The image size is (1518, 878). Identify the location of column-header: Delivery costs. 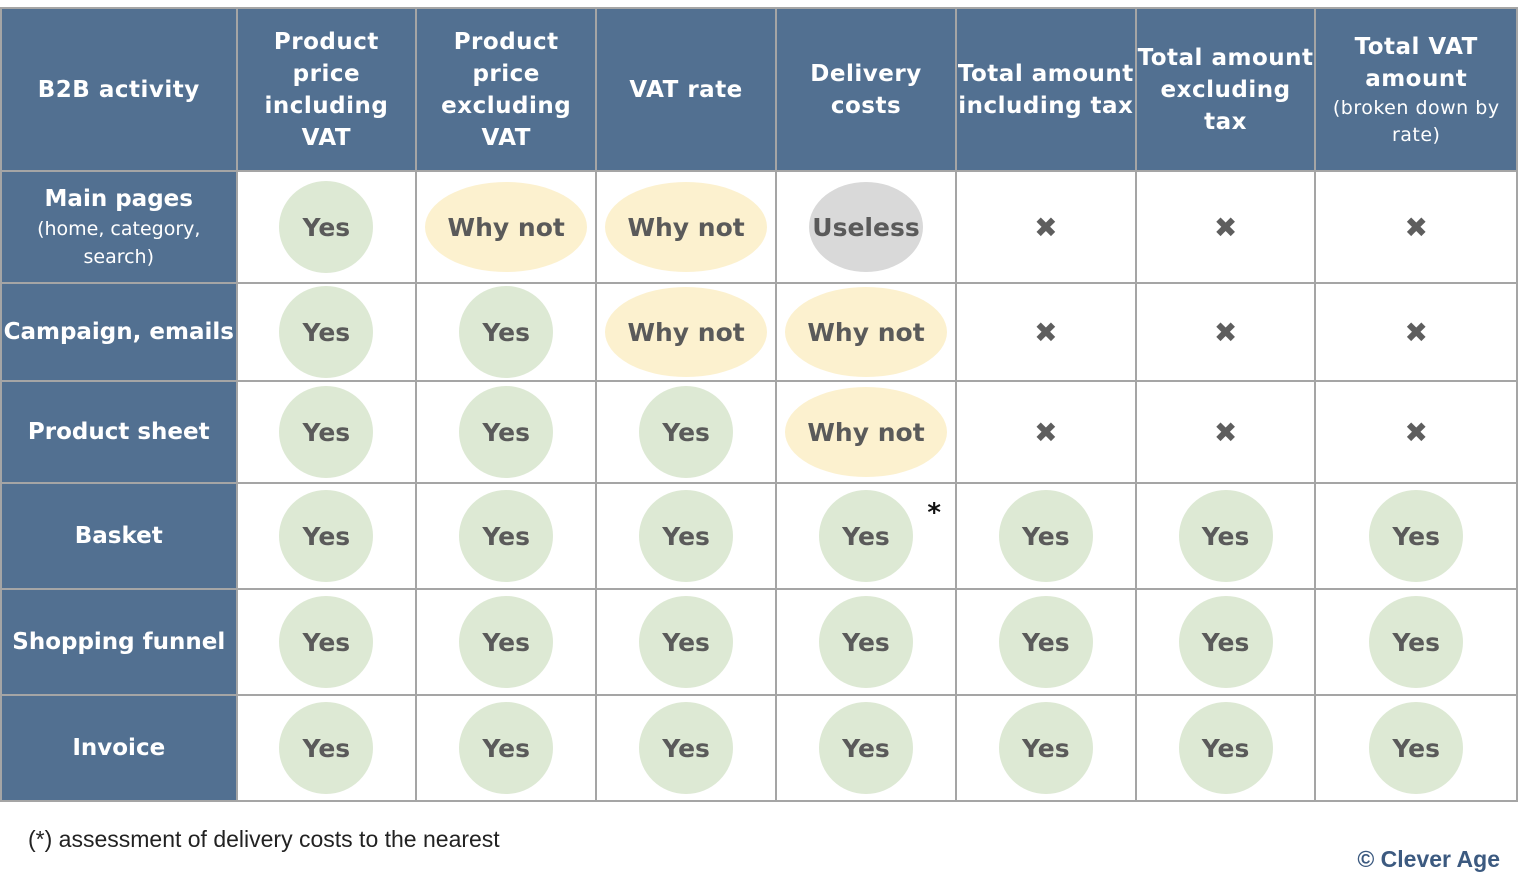
(866, 89).